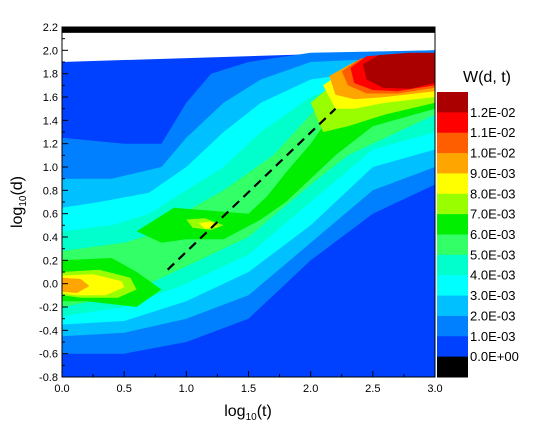 The image size is (551, 441). I want to click on colorbar-title: W(d, t), so click(487, 77).